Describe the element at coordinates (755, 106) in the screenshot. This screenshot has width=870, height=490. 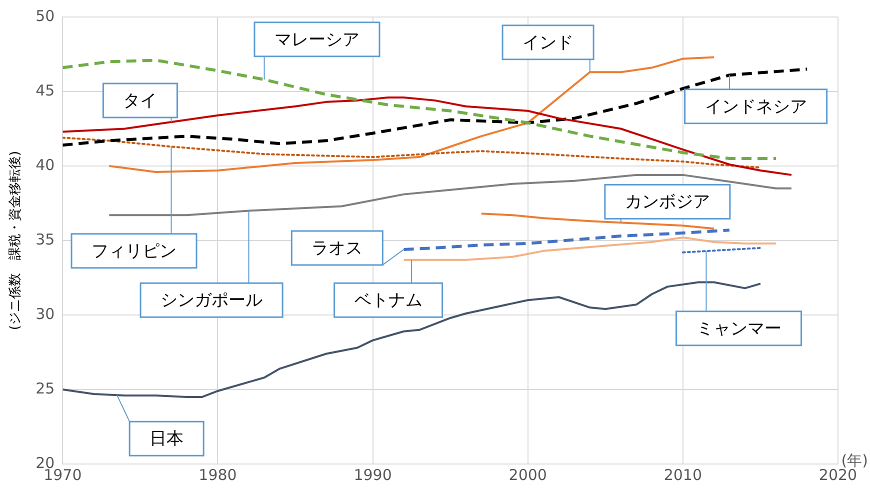
I see `series-label: インドネシア` at that location.